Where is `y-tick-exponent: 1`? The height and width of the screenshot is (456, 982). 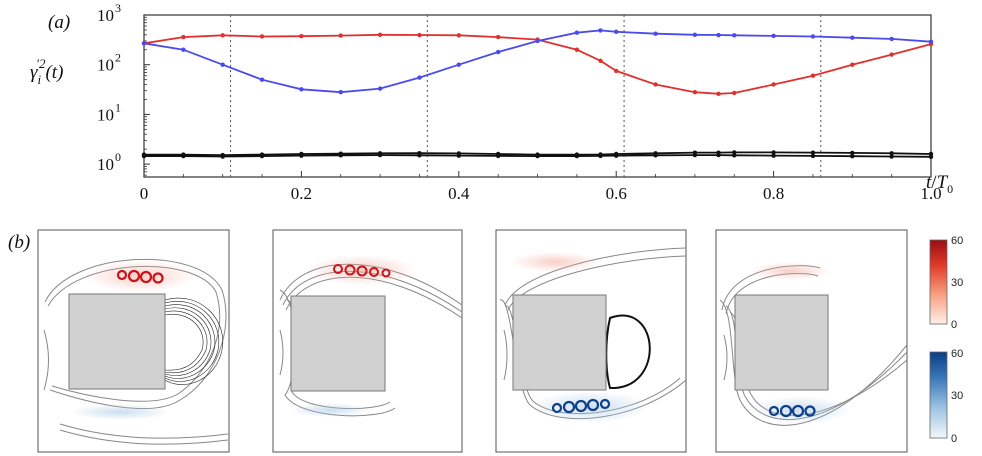
y-tick-exponent: 1 is located at coordinates (118, 107).